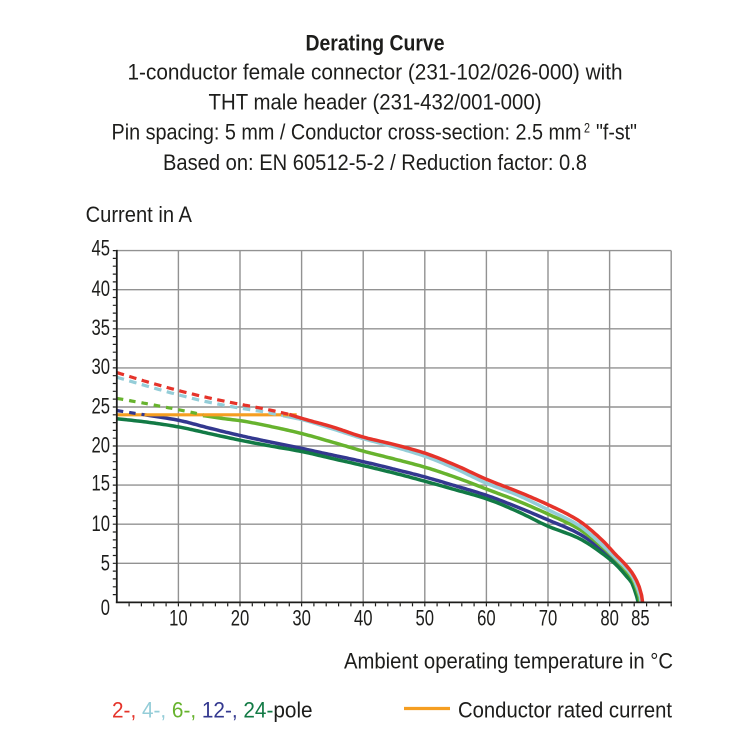 This screenshot has height=750, width=750. I want to click on svg-text: Conductor rated current, so click(565, 710).